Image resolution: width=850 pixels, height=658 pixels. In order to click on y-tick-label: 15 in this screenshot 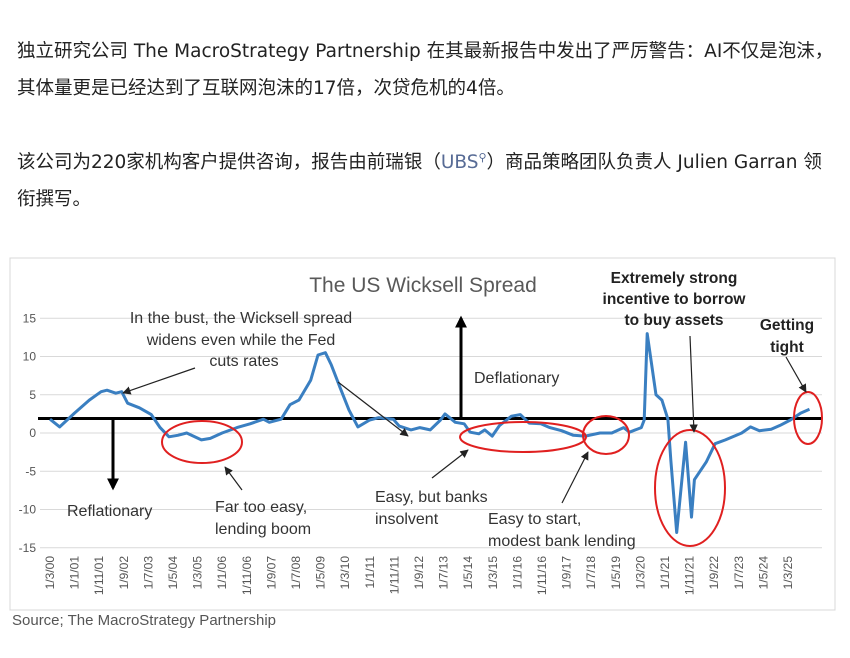, I will do `click(30, 318)`.